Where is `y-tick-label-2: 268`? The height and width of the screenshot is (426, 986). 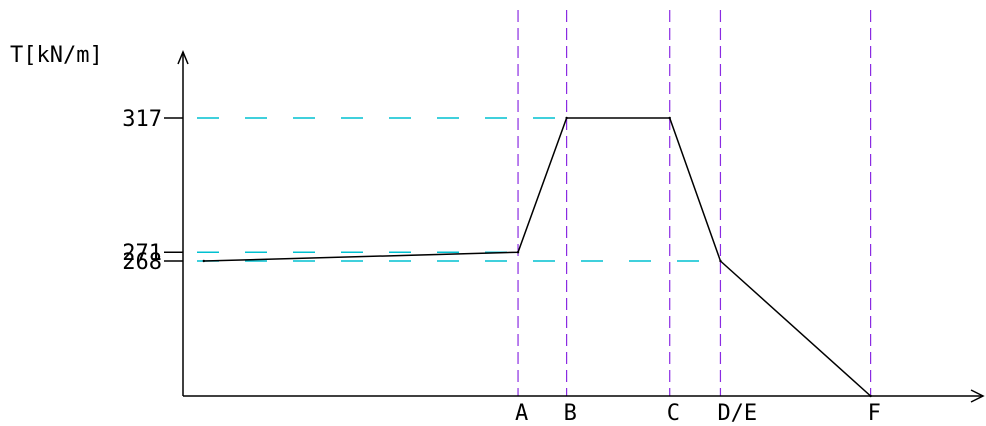
y-tick-label-2: 268 is located at coordinates (142, 262).